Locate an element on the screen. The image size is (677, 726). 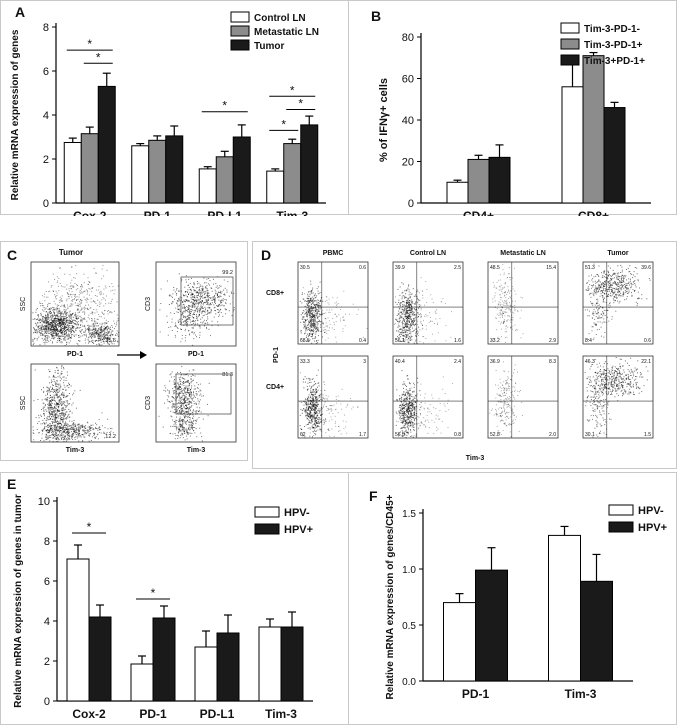
y-axis-label: Relative mRNA expression of genes is located at coordinates (15, 114).